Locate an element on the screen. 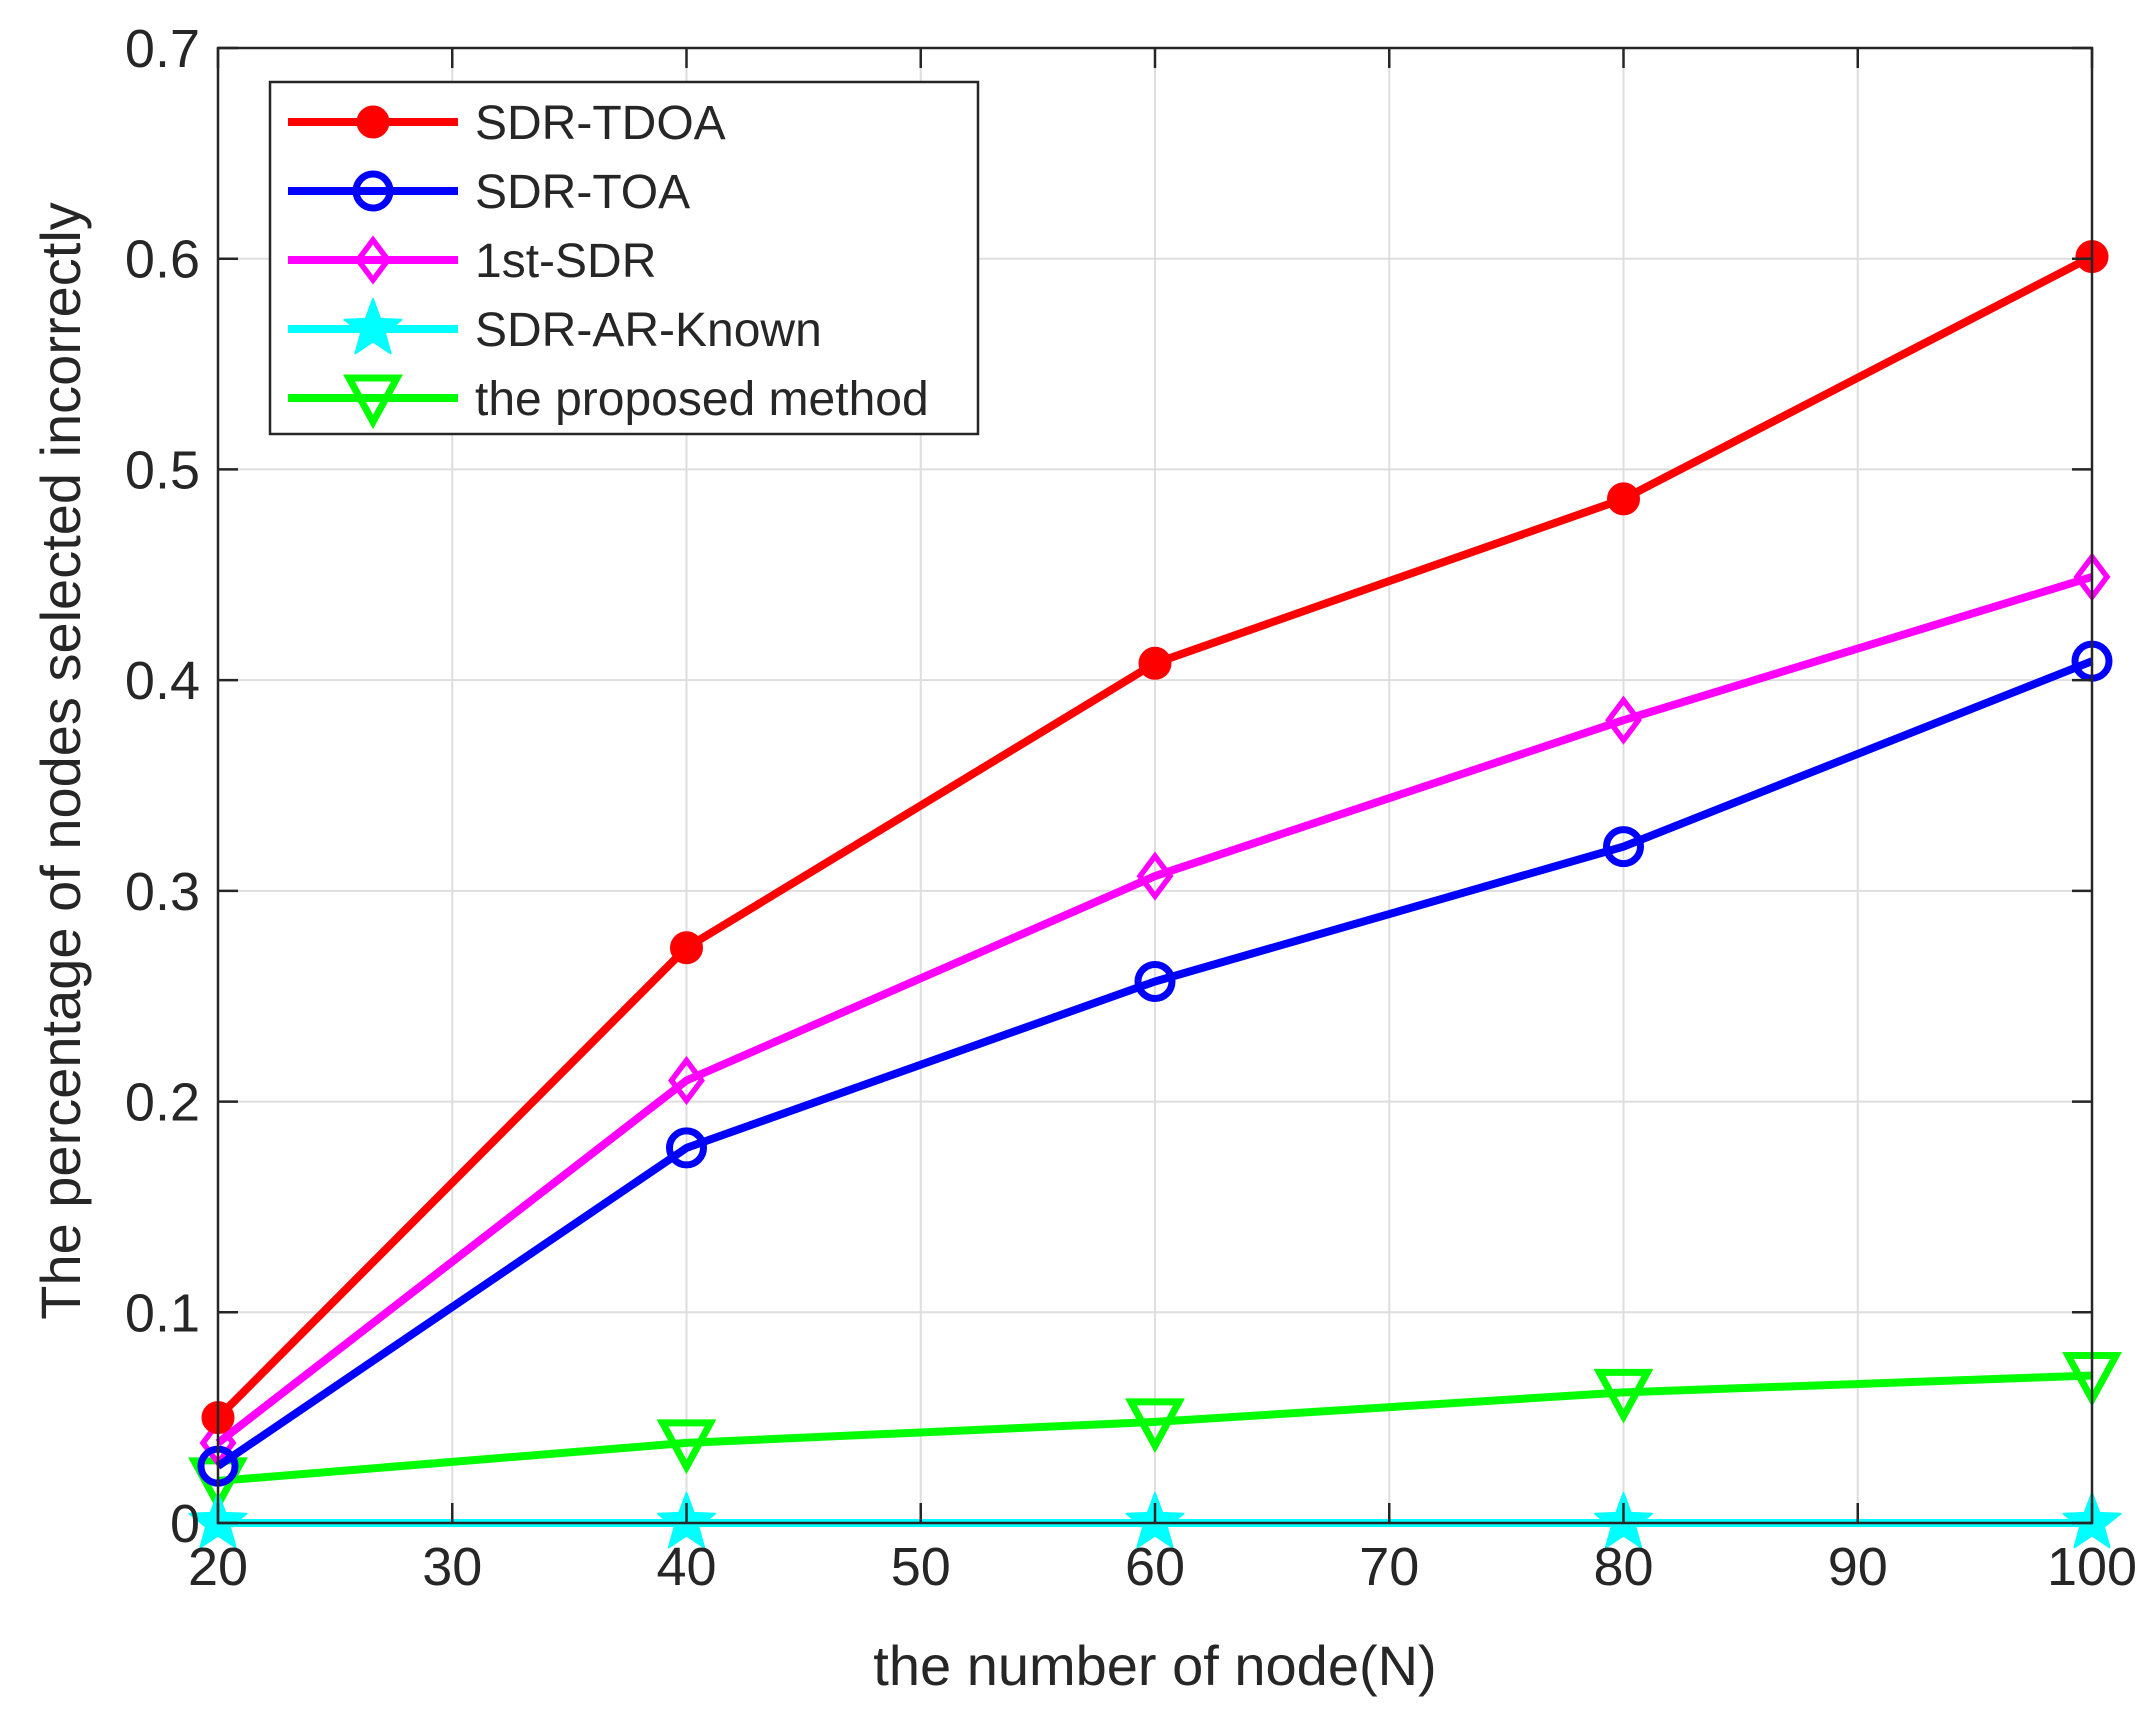  y-tick-label-0-7: 0.7 is located at coordinates (162, 49).